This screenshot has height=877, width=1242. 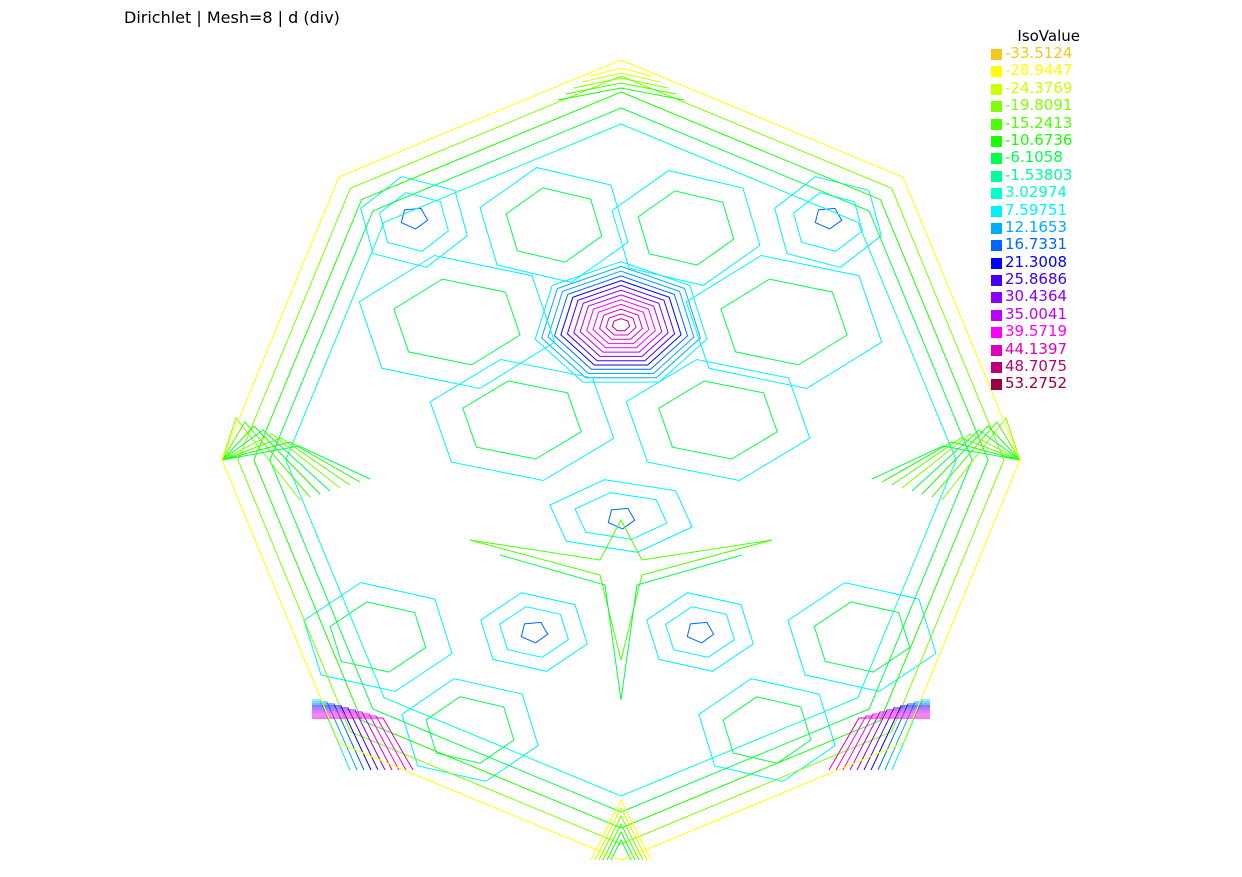 What do you see at coordinates (1036, 383) in the screenshot?
I see `legend-label: 53.2752` at bounding box center [1036, 383].